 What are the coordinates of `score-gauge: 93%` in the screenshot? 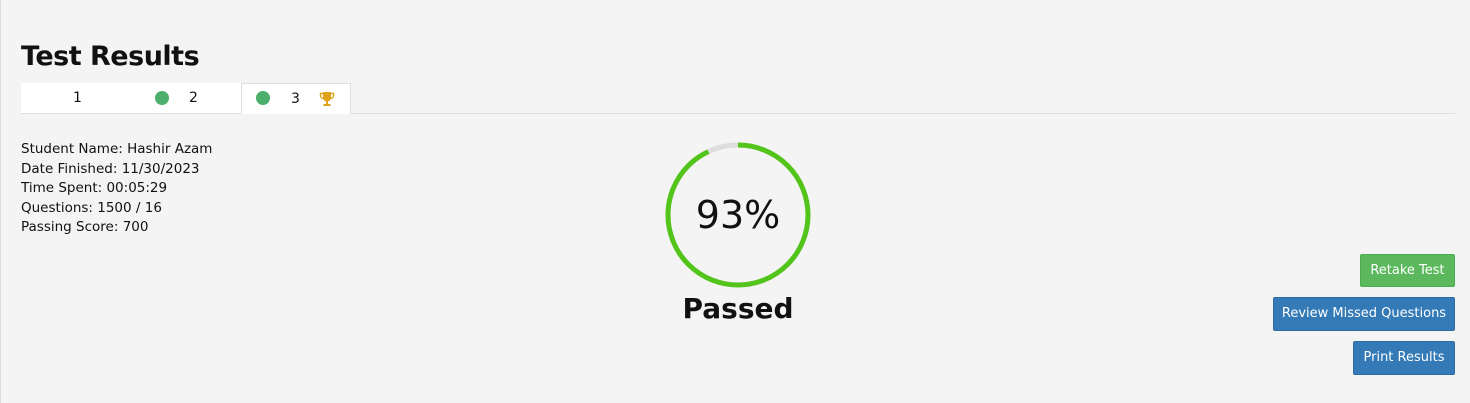 It's located at (738, 215).